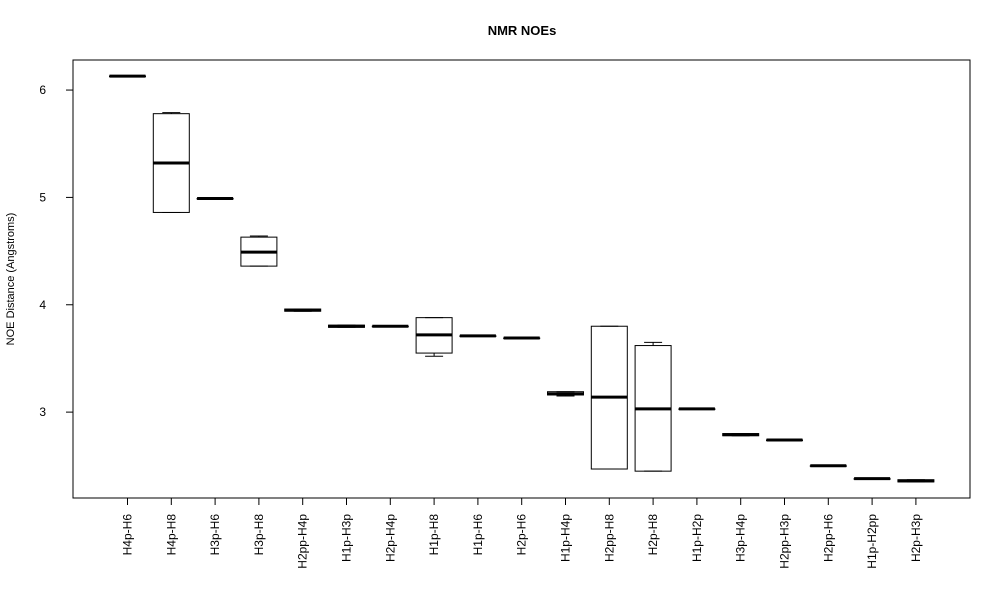 This screenshot has width=1000, height=600. I want to click on x-tick-label: H2pp-H8, so click(609, 538).